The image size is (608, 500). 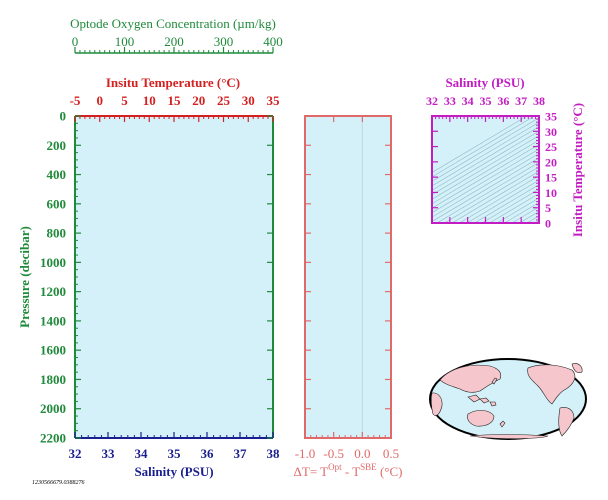 I want to click on oxygen-tick-label: 100, so click(x=125, y=41).